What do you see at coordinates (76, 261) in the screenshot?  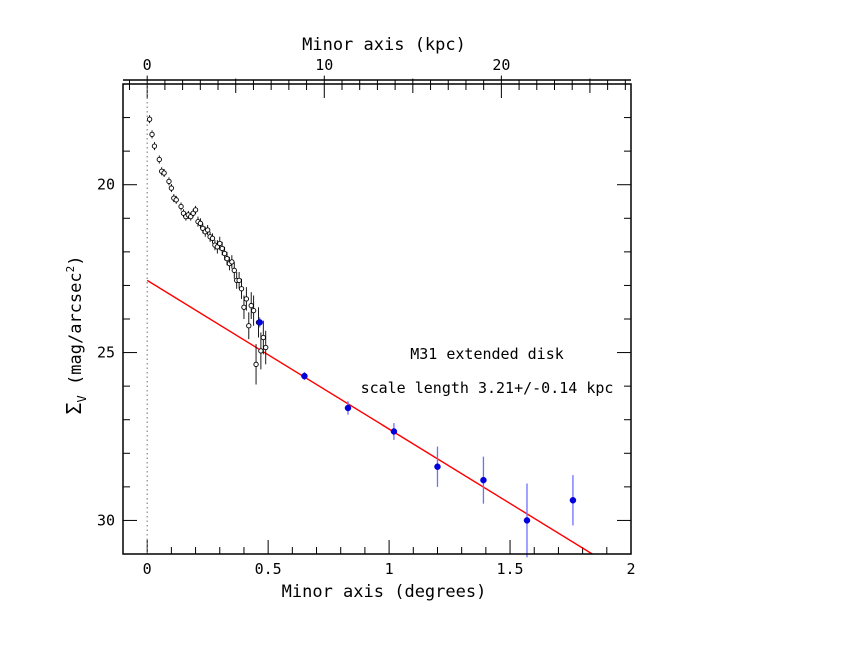 I see `y-axis-close: )` at bounding box center [76, 261].